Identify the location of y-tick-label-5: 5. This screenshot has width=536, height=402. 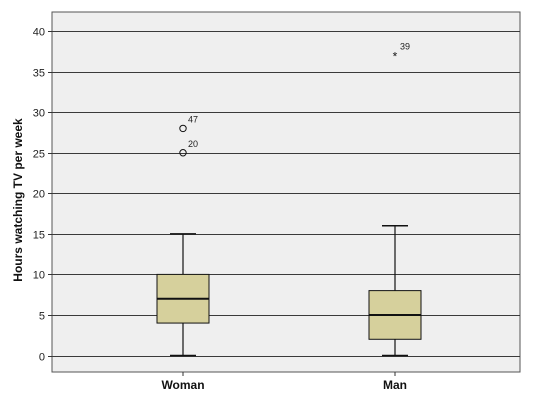
(42, 317).